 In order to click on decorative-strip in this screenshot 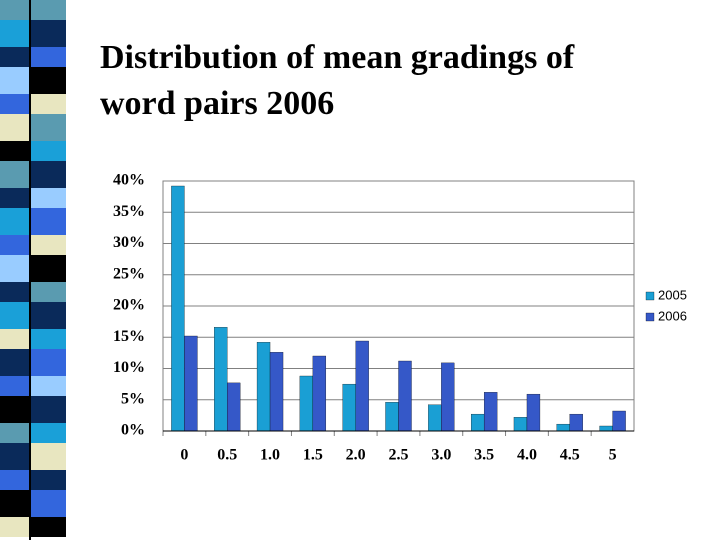, I will do `click(33, 270)`.